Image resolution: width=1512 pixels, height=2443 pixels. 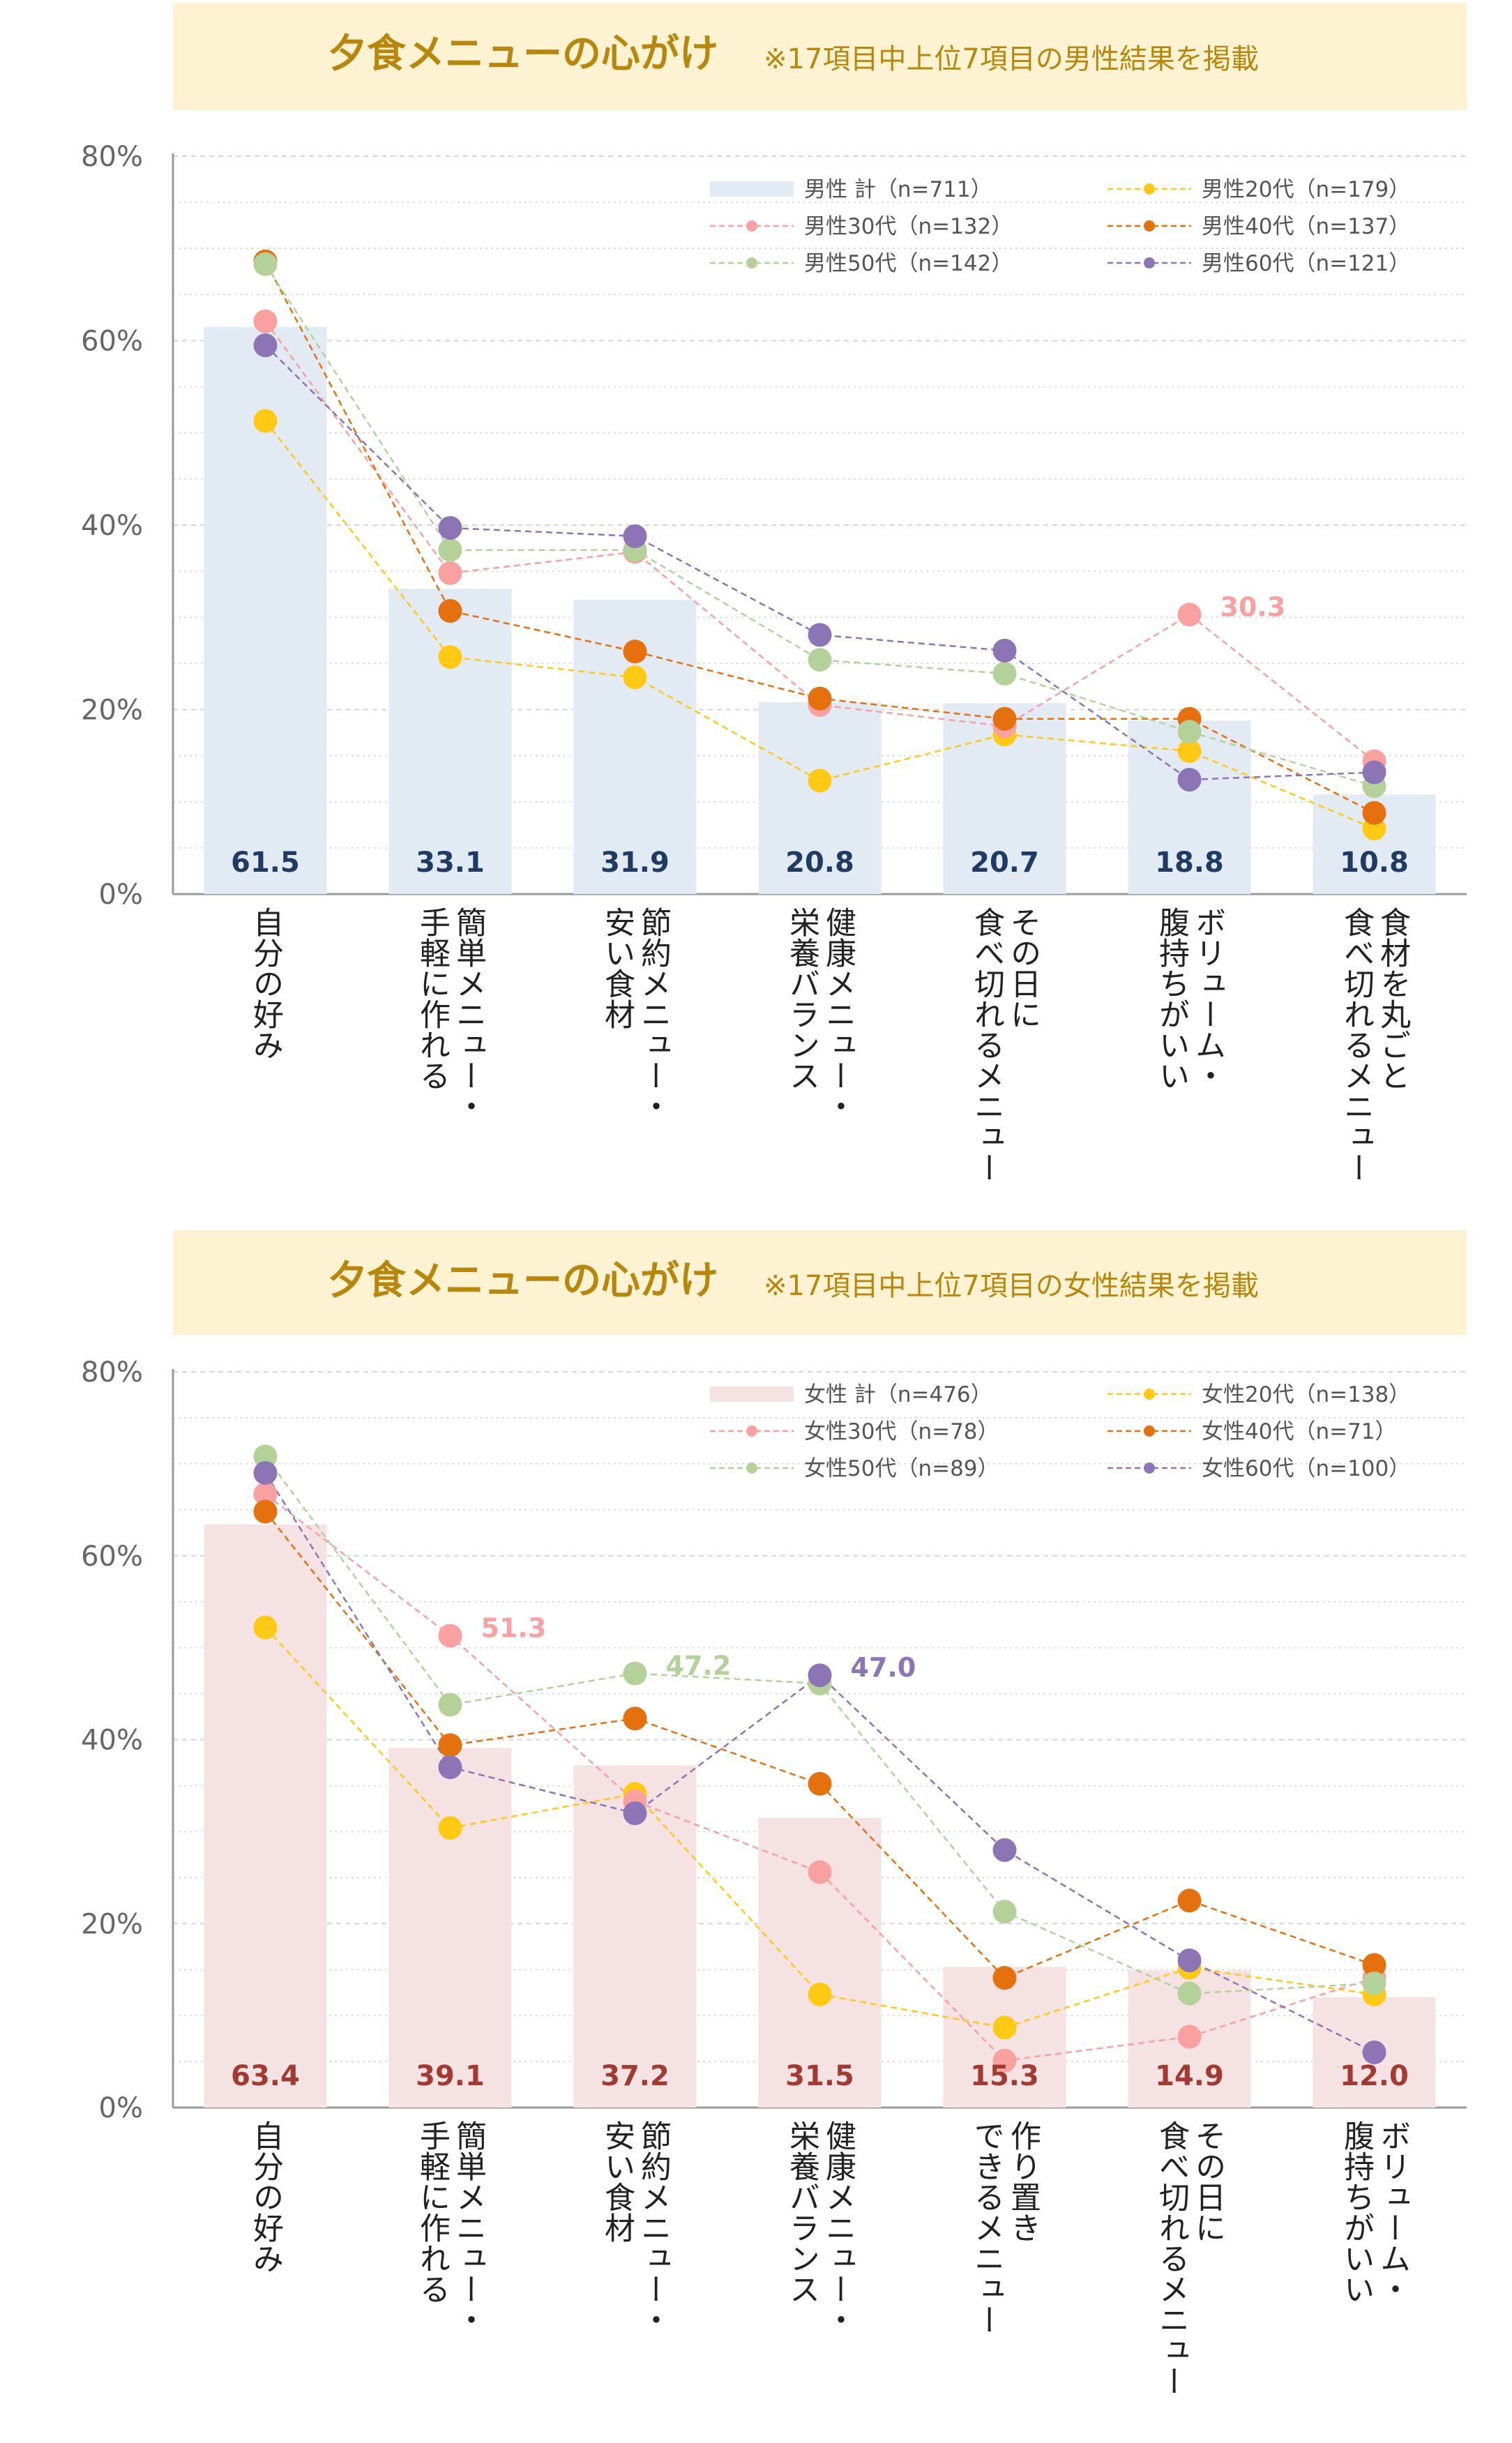 I want to click on female-chart-panel: 夕食メニューの心がけ ※17項目中上位7項目の女性結果を掲載, so click(x=820, y=1283).